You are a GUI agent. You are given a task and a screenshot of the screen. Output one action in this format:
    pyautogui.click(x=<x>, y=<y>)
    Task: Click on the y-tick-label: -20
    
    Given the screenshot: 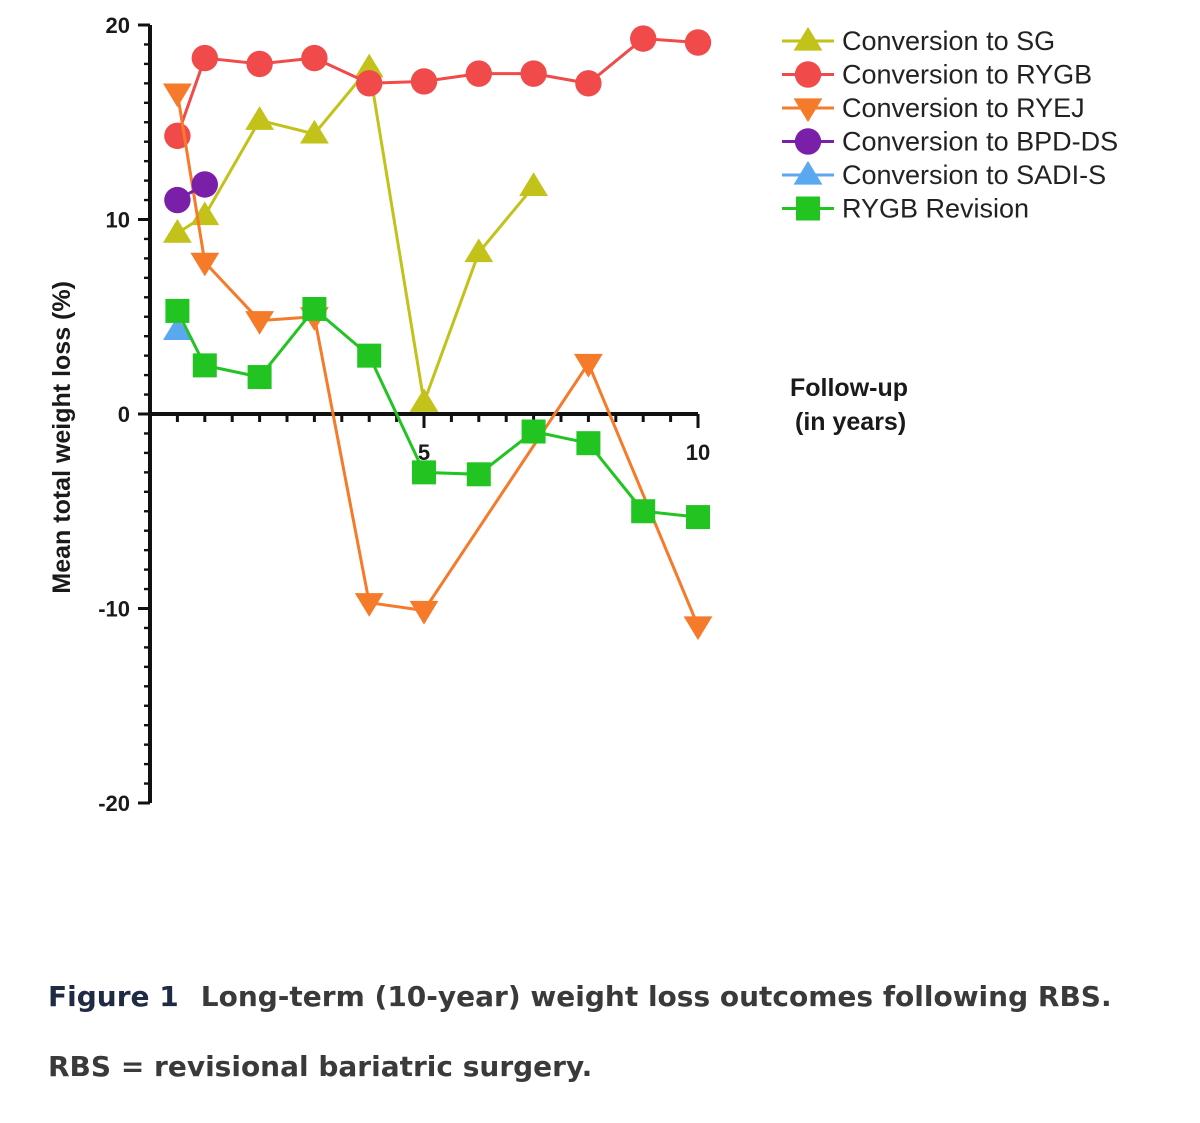 What is the action you would take?
    pyautogui.click(x=114, y=803)
    